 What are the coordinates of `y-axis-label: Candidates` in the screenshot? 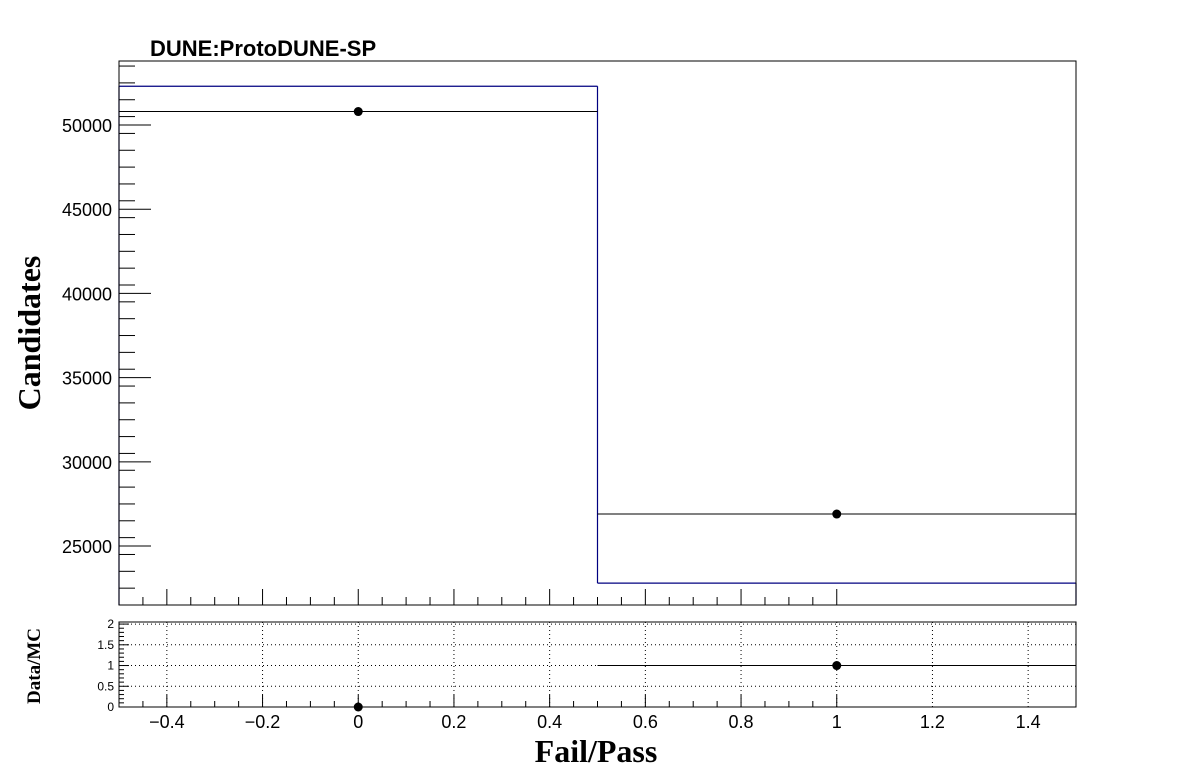 It's located at (29, 333).